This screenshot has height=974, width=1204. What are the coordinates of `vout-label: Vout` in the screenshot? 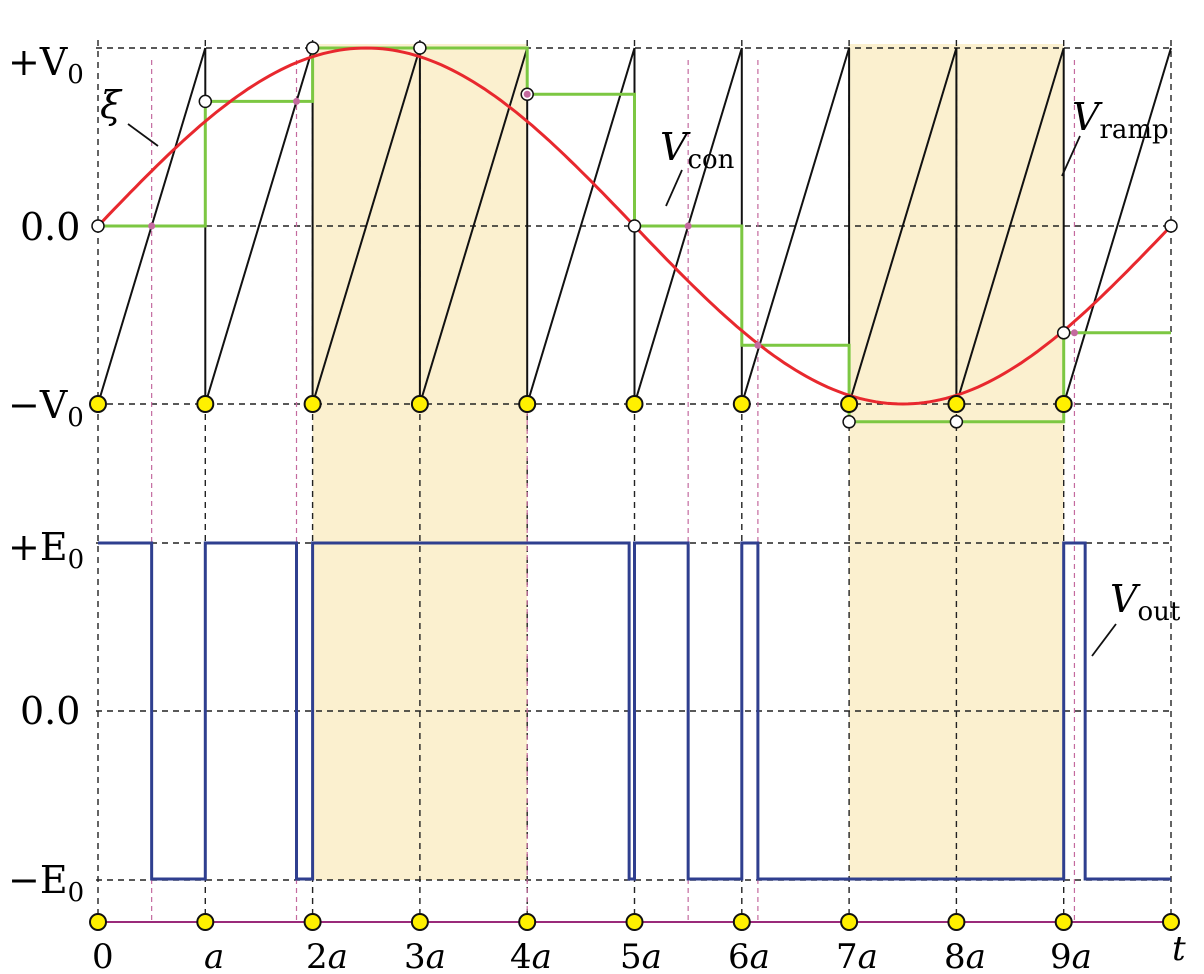 It's located at (1145, 602).